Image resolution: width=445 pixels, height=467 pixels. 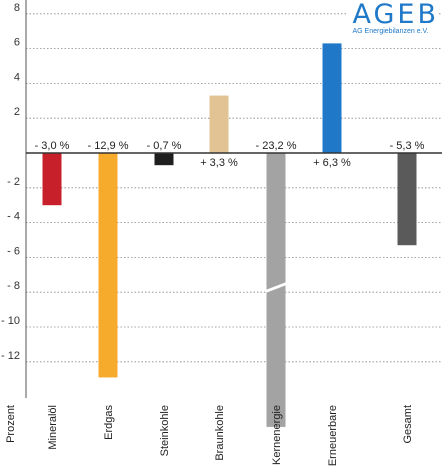 I want to click on bar-steinkohle, so click(x=164, y=159).